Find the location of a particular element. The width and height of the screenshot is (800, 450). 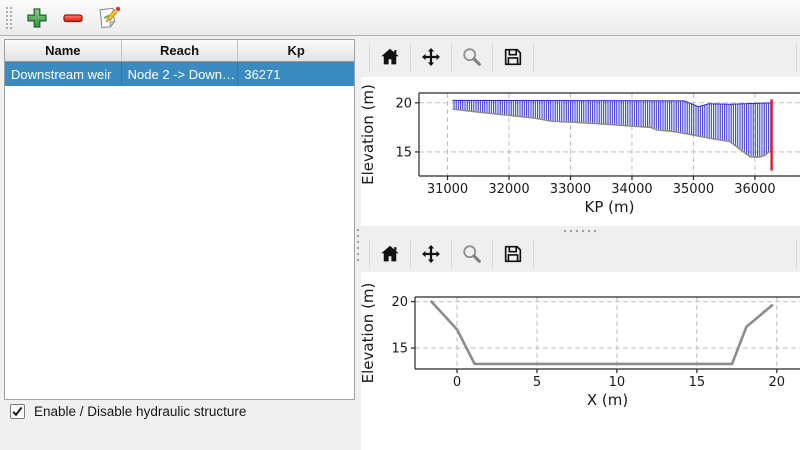

svg-text: X (m) is located at coordinates (607, 400).